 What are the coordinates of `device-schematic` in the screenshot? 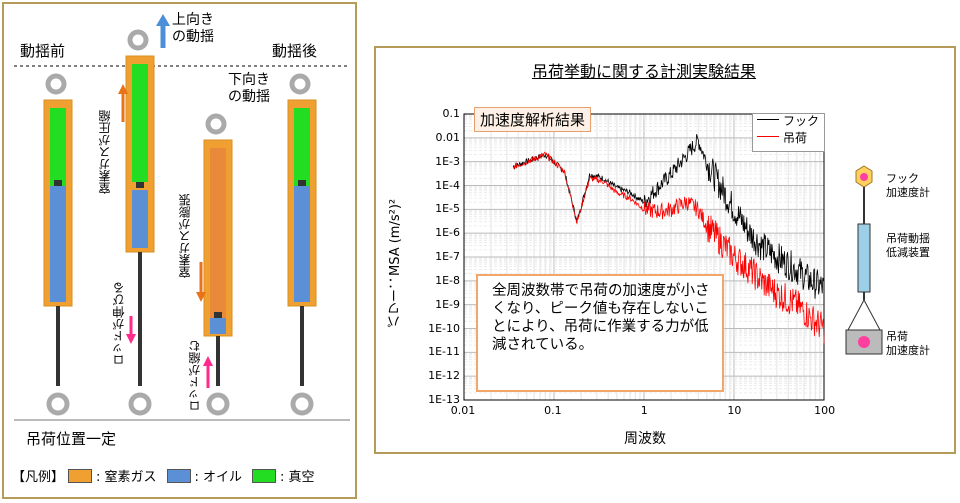 It's located at (864, 260).